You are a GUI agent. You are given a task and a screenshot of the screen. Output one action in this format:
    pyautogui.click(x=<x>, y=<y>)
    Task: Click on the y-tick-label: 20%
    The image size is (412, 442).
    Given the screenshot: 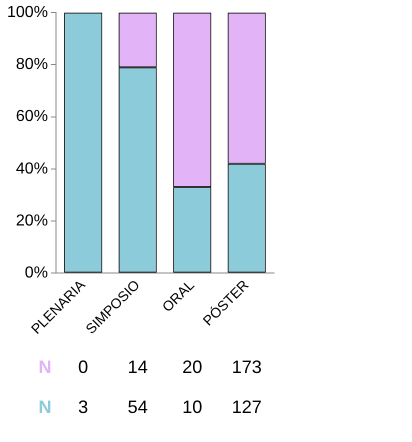 What is the action you would take?
    pyautogui.click(x=32, y=221)
    